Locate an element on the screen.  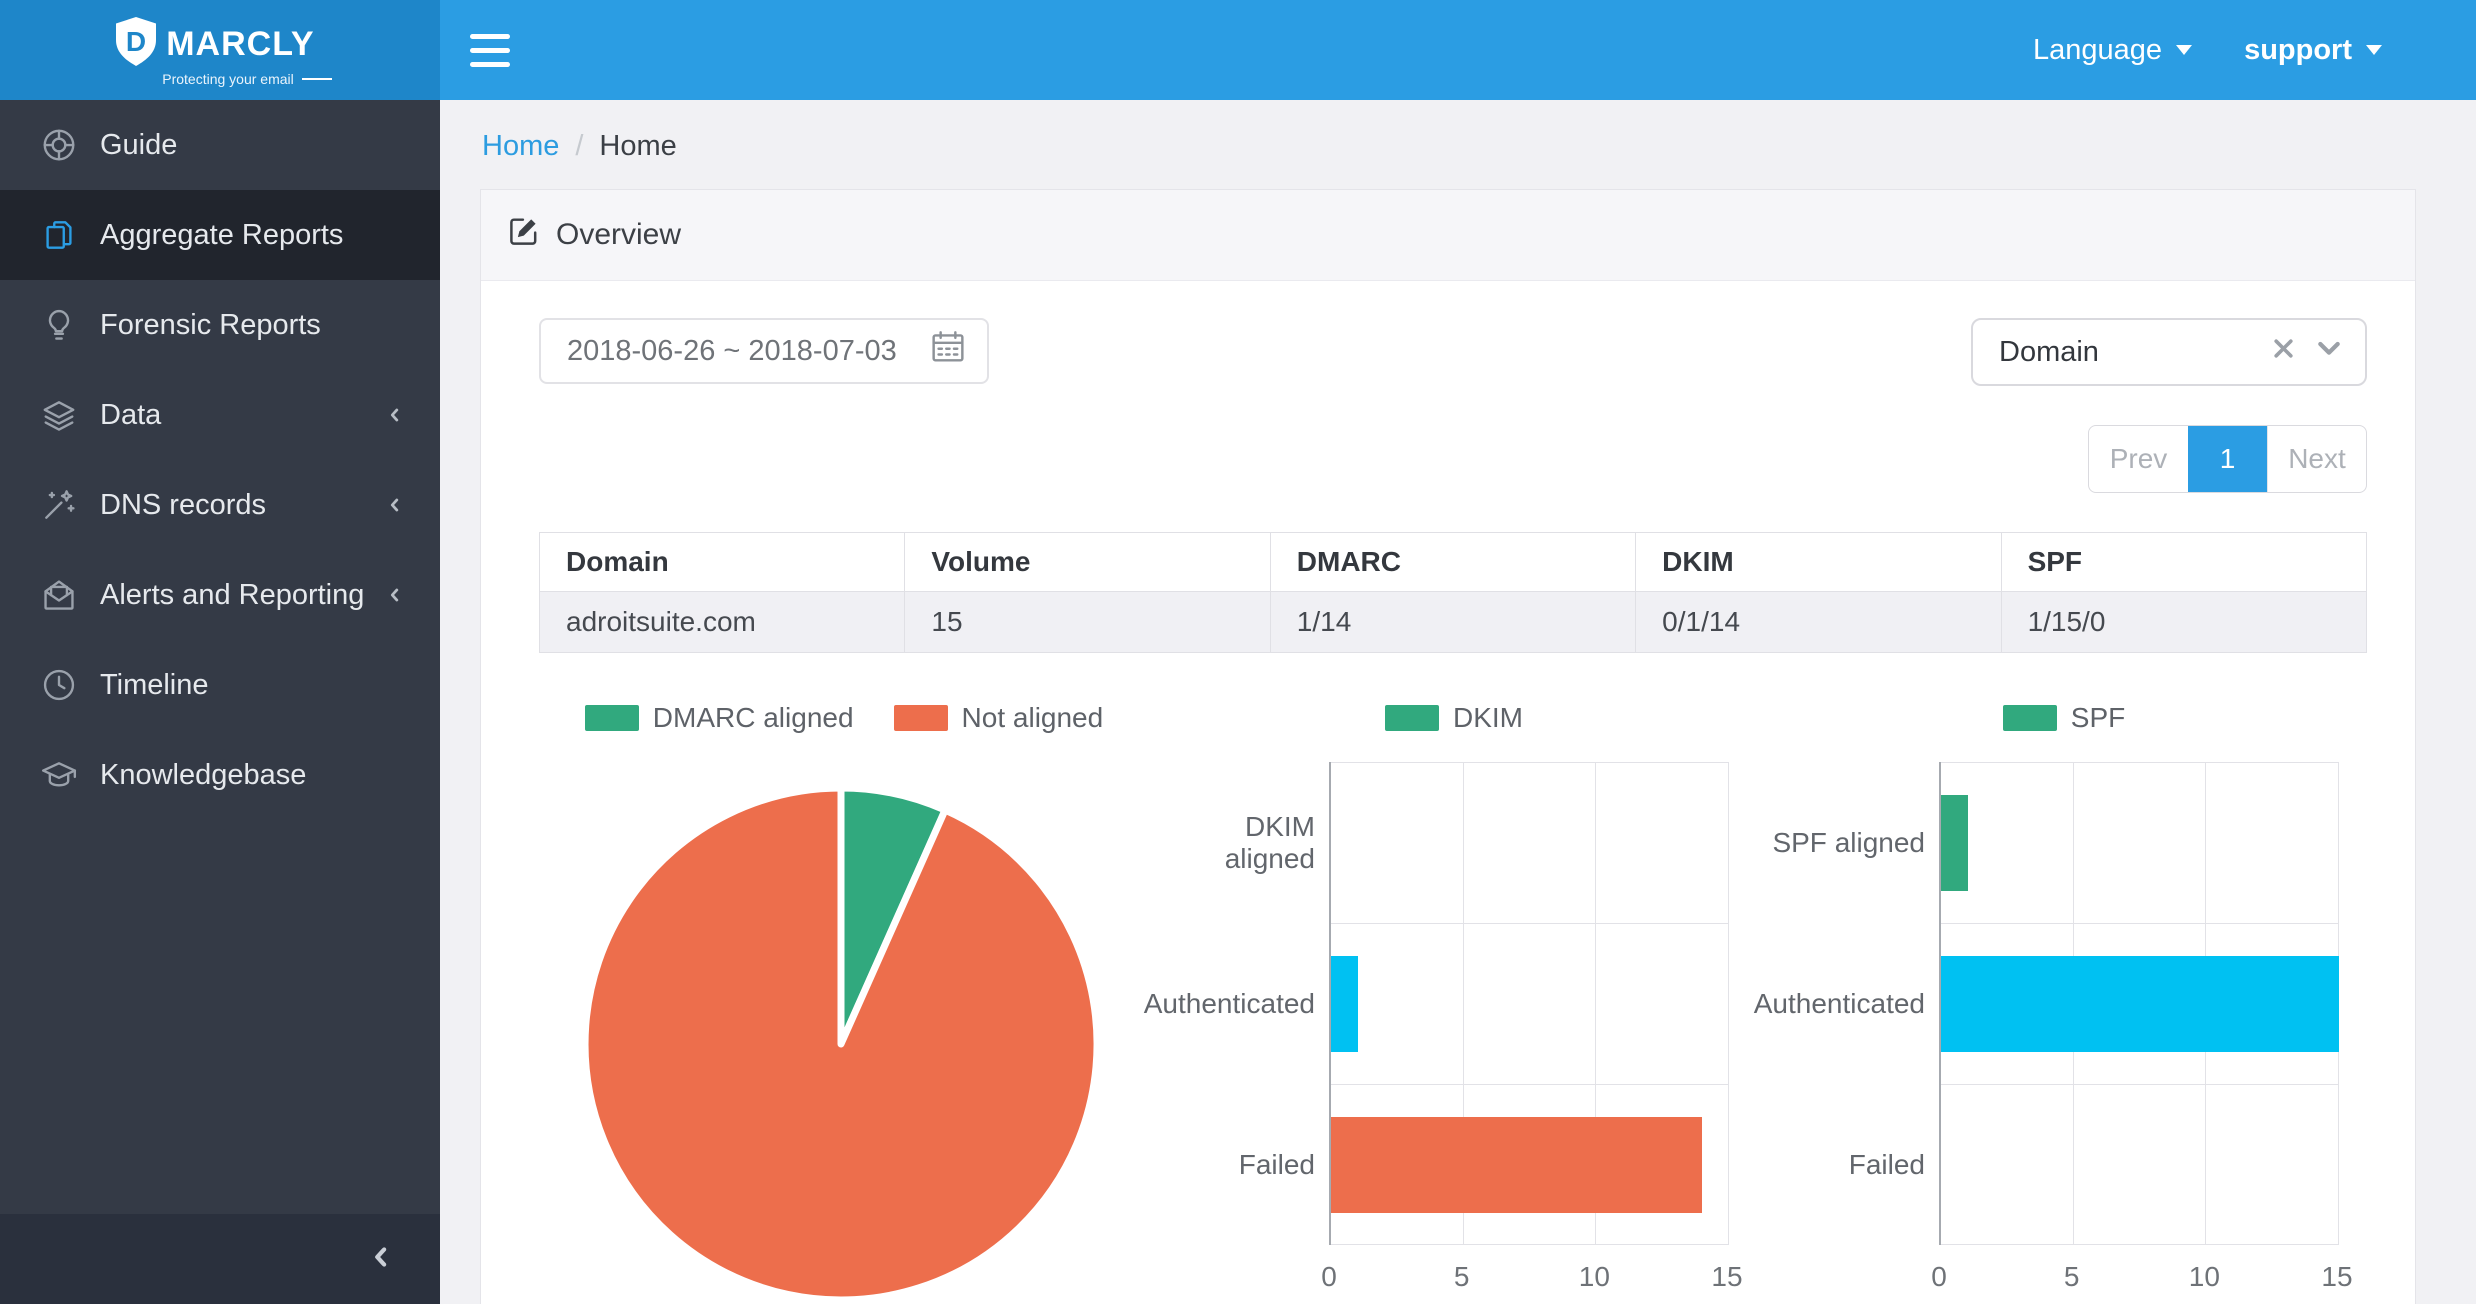
category-label: Authenticated is located at coordinates (1839, 1003).